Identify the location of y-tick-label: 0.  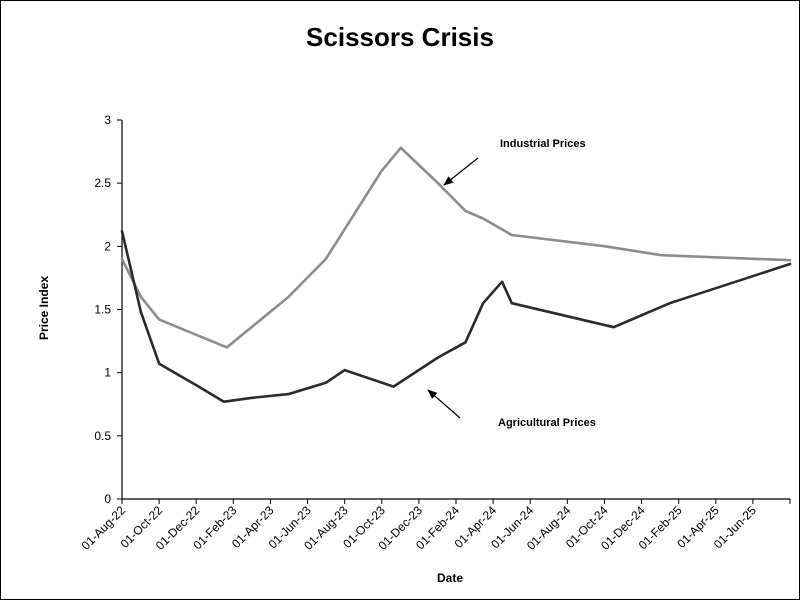
(107, 499).